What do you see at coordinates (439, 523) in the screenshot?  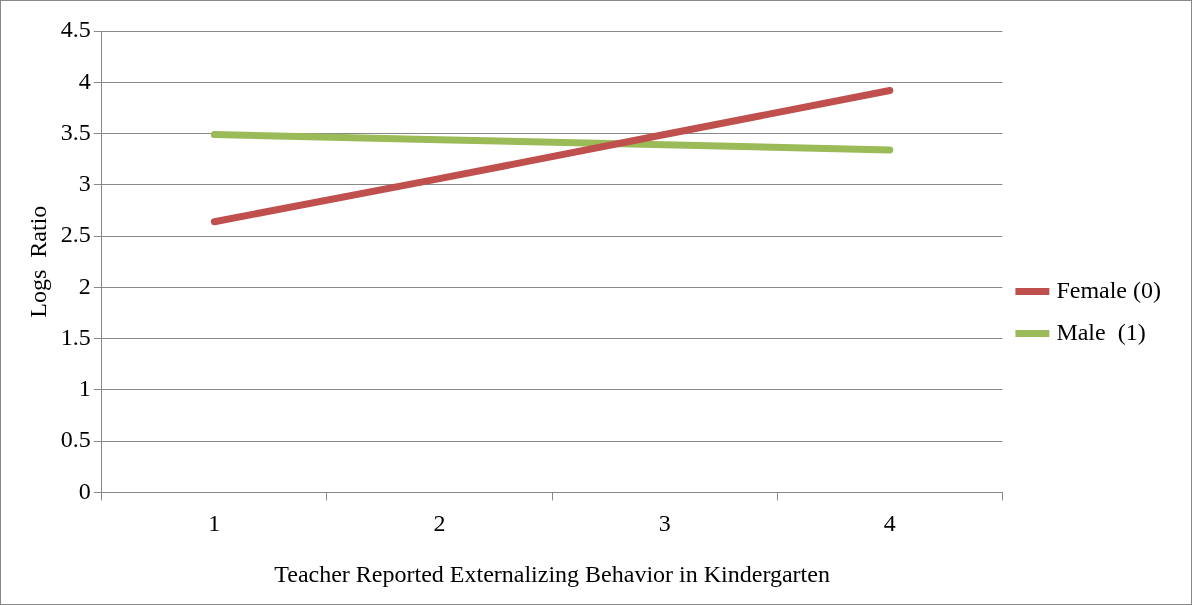 I see `x-tick-label: 2` at bounding box center [439, 523].